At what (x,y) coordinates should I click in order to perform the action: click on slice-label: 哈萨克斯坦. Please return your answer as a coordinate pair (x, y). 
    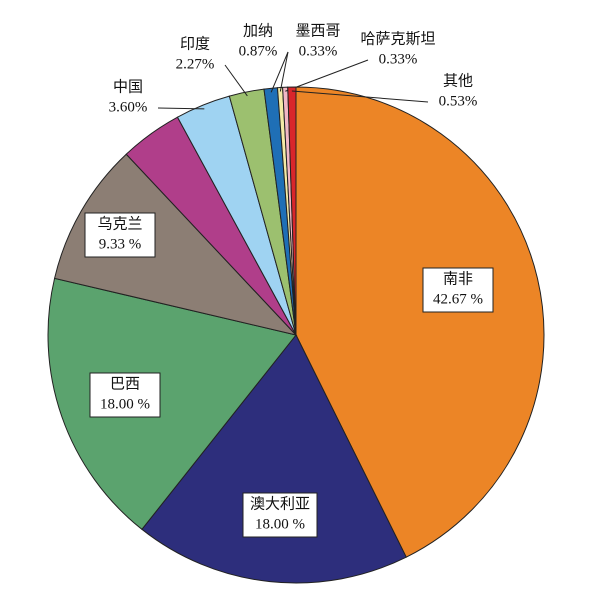
    Looking at the image, I should click on (397, 38).